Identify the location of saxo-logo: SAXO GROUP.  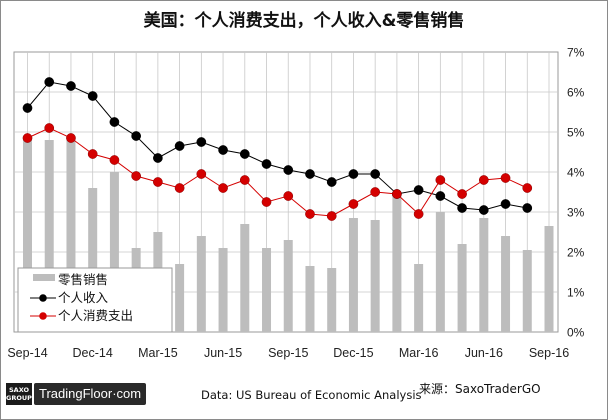
(19, 394).